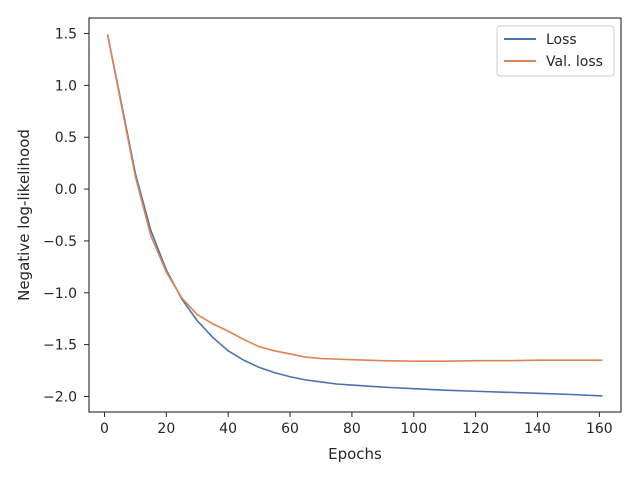 The image size is (640, 480). Describe the element at coordinates (60, 397) in the screenshot. I see `y-tick-label: −2.0` at that location.